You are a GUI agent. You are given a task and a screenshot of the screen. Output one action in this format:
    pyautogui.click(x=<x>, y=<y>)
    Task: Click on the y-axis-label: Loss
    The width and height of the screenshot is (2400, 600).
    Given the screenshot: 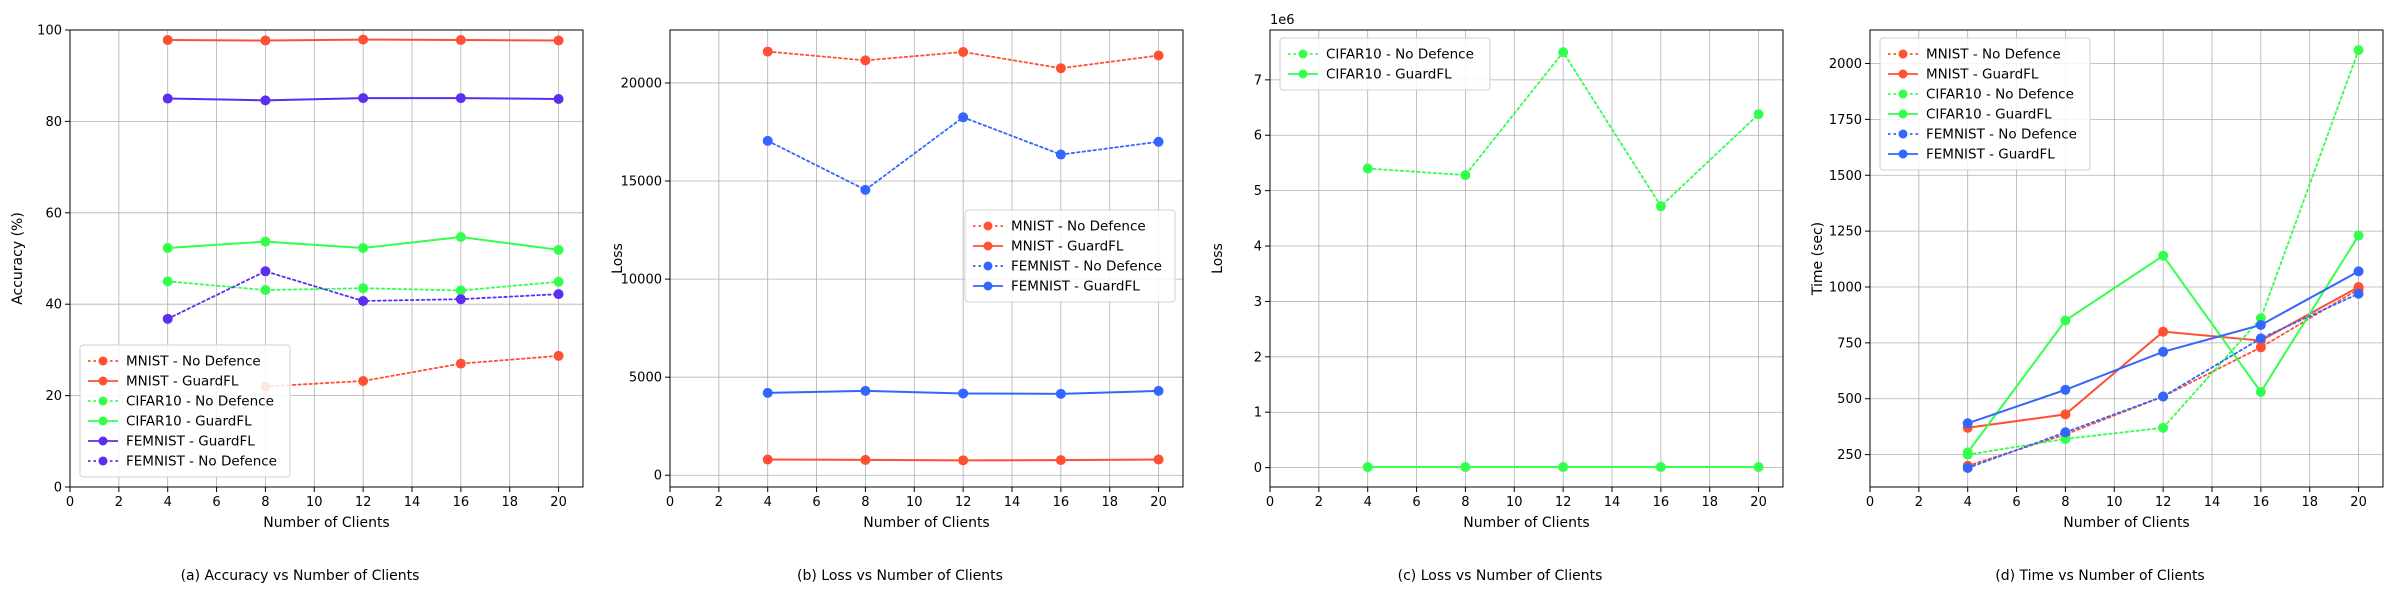 What is the action you would take?
    pyautogui.click(x=1218, y=258)
    